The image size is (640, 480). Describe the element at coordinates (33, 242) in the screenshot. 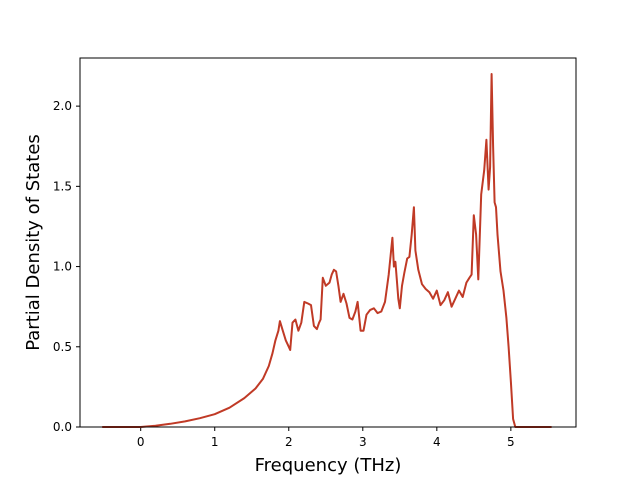

I see `y-axis-title: Partial Density of States` at that location.